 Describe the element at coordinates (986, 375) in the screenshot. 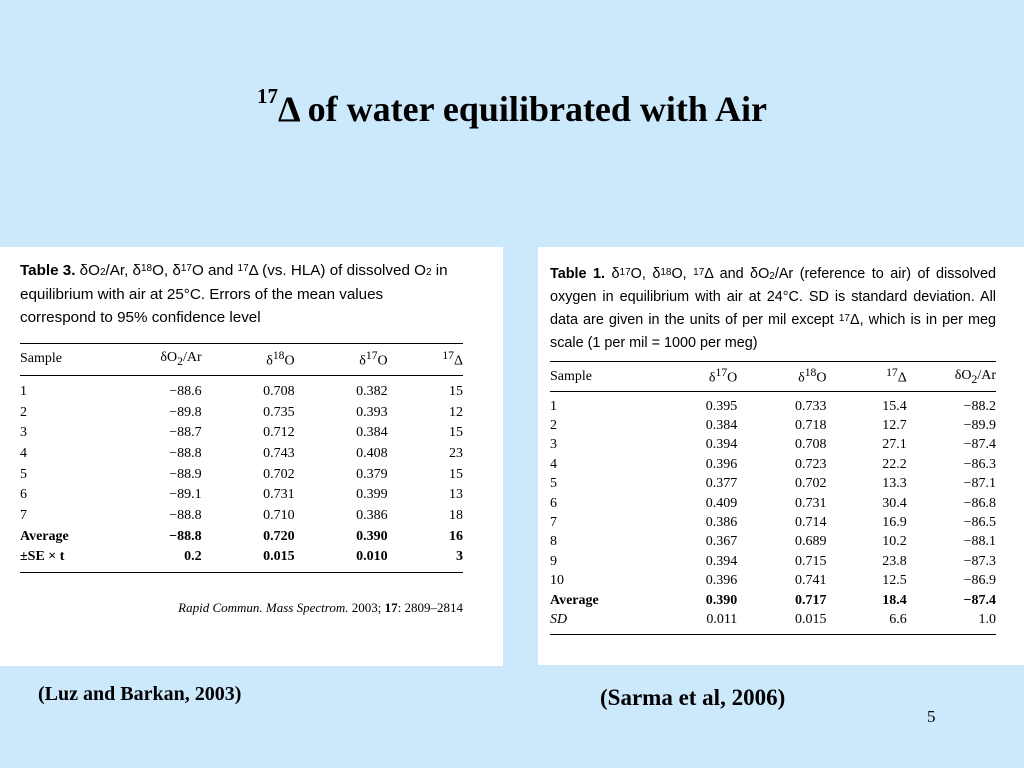

I see `header-text: /Ar` at that location.